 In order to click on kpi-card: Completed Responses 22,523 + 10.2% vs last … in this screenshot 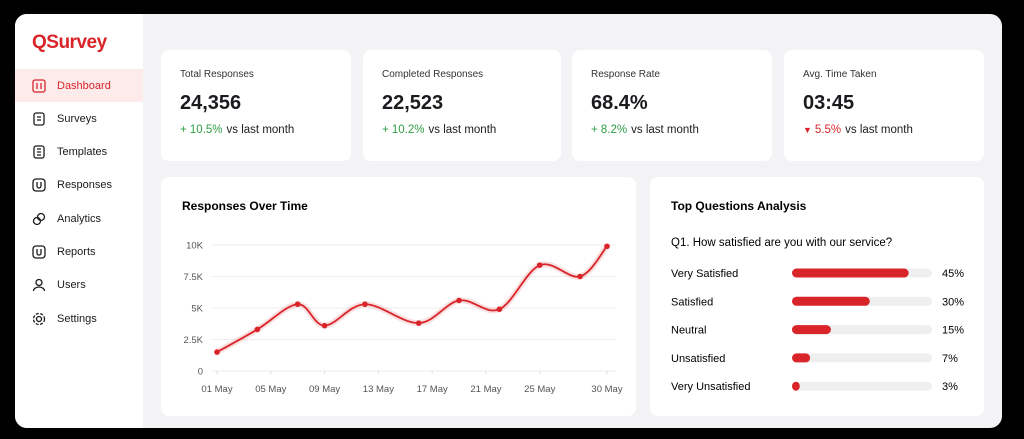, I will do `click(462, 105)`.